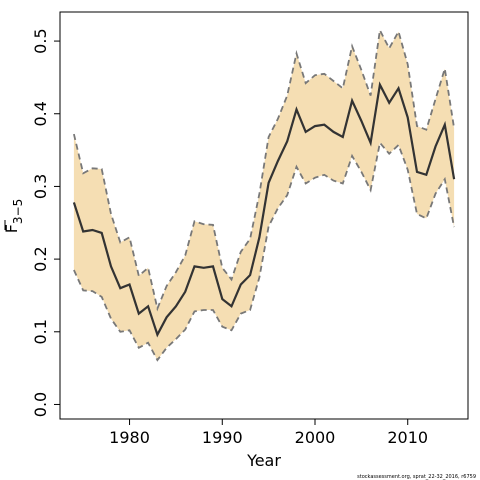  Describe the element at coordinates (45, 222) in the screenshot. I see `y-axis: 0.0 0.1 0.2 0.3 0.4 0.5` at that location.